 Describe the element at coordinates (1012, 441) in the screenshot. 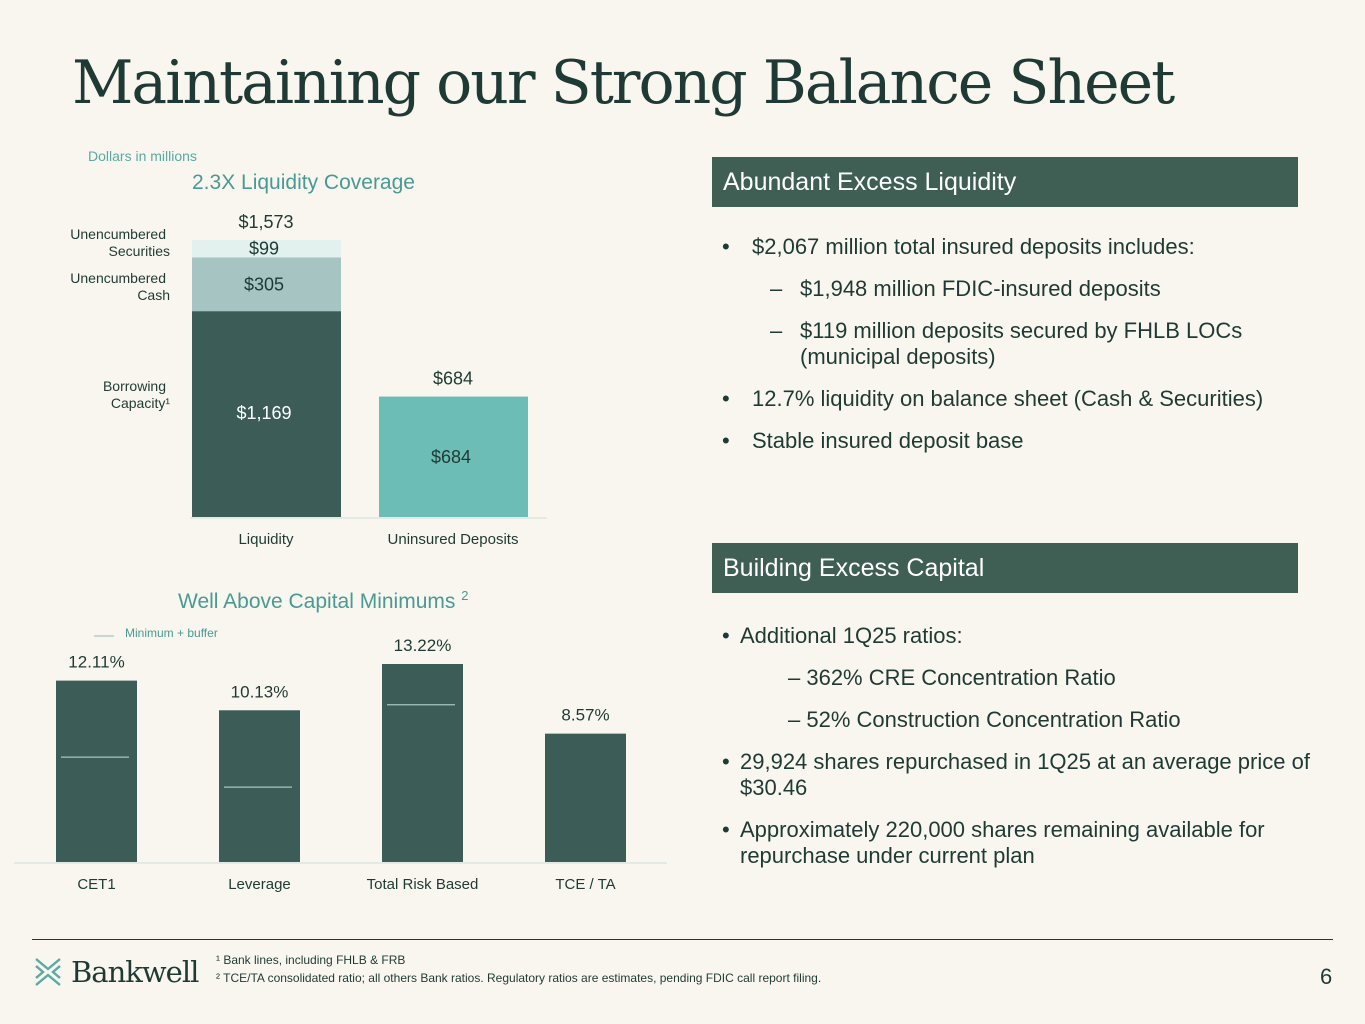

I see `bullet-item: Stable insured deposit base` at that location.